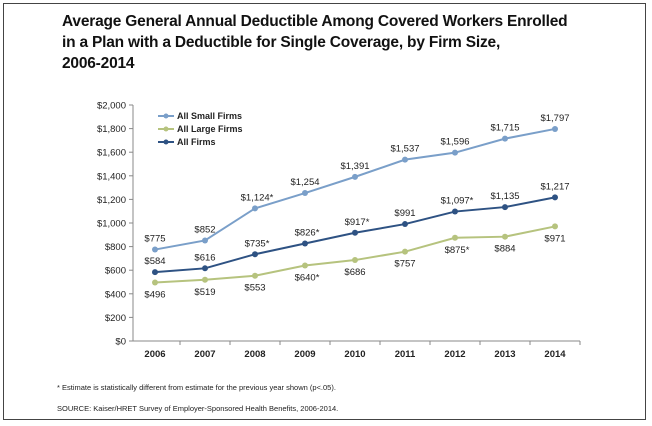 Image resolution: width=652 pixels, height=426 pixels. Describe the element at coordinates (98, 63) in the screenshot. I see `chart-title-line-3: 2006-2014` at that location.